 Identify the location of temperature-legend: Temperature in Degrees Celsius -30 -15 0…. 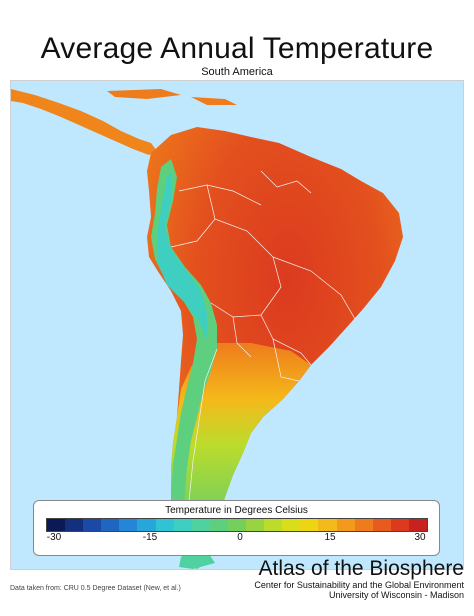
(236, 528).